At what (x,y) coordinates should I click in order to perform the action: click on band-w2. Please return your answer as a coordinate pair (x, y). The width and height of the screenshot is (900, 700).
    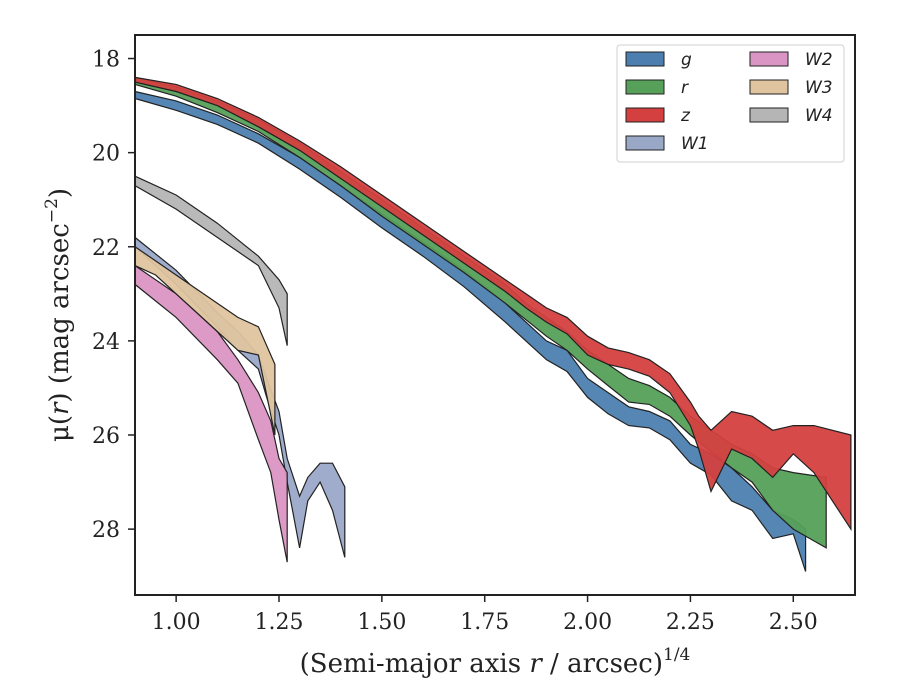
    Looking at the image, I should click on (211, 413).